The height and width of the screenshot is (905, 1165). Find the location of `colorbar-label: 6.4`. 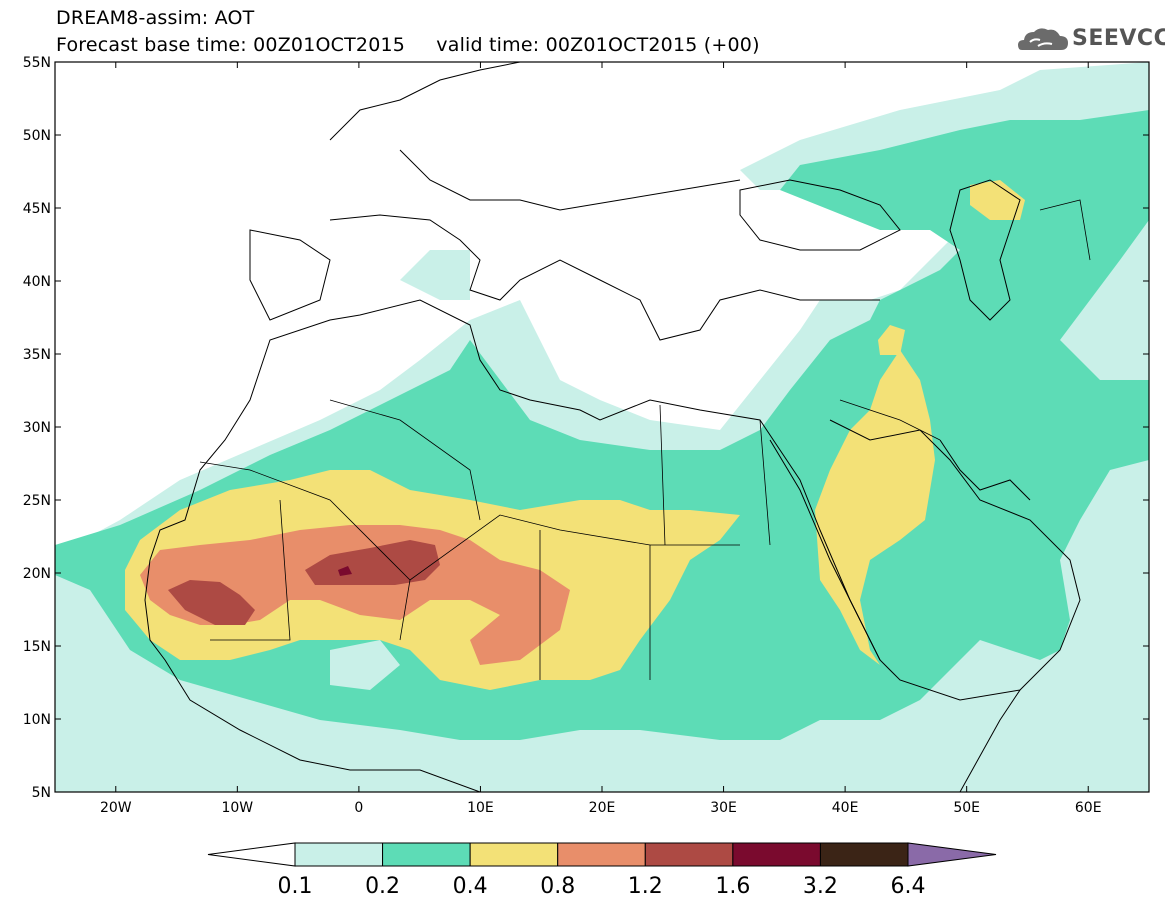

colorbar-label: 6.4 is located at coordinates (908, 886).